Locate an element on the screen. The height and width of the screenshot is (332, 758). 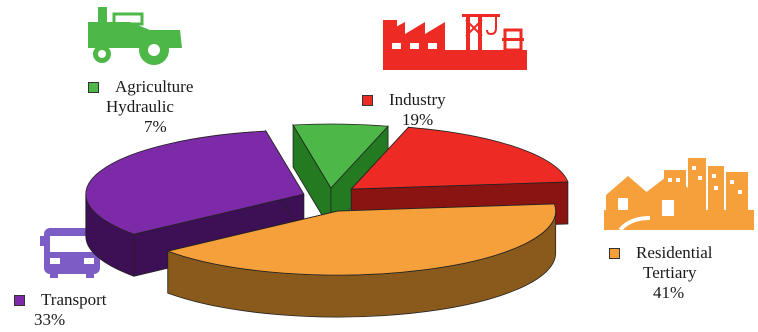
factory-icon is located at coordinates (455, 42).